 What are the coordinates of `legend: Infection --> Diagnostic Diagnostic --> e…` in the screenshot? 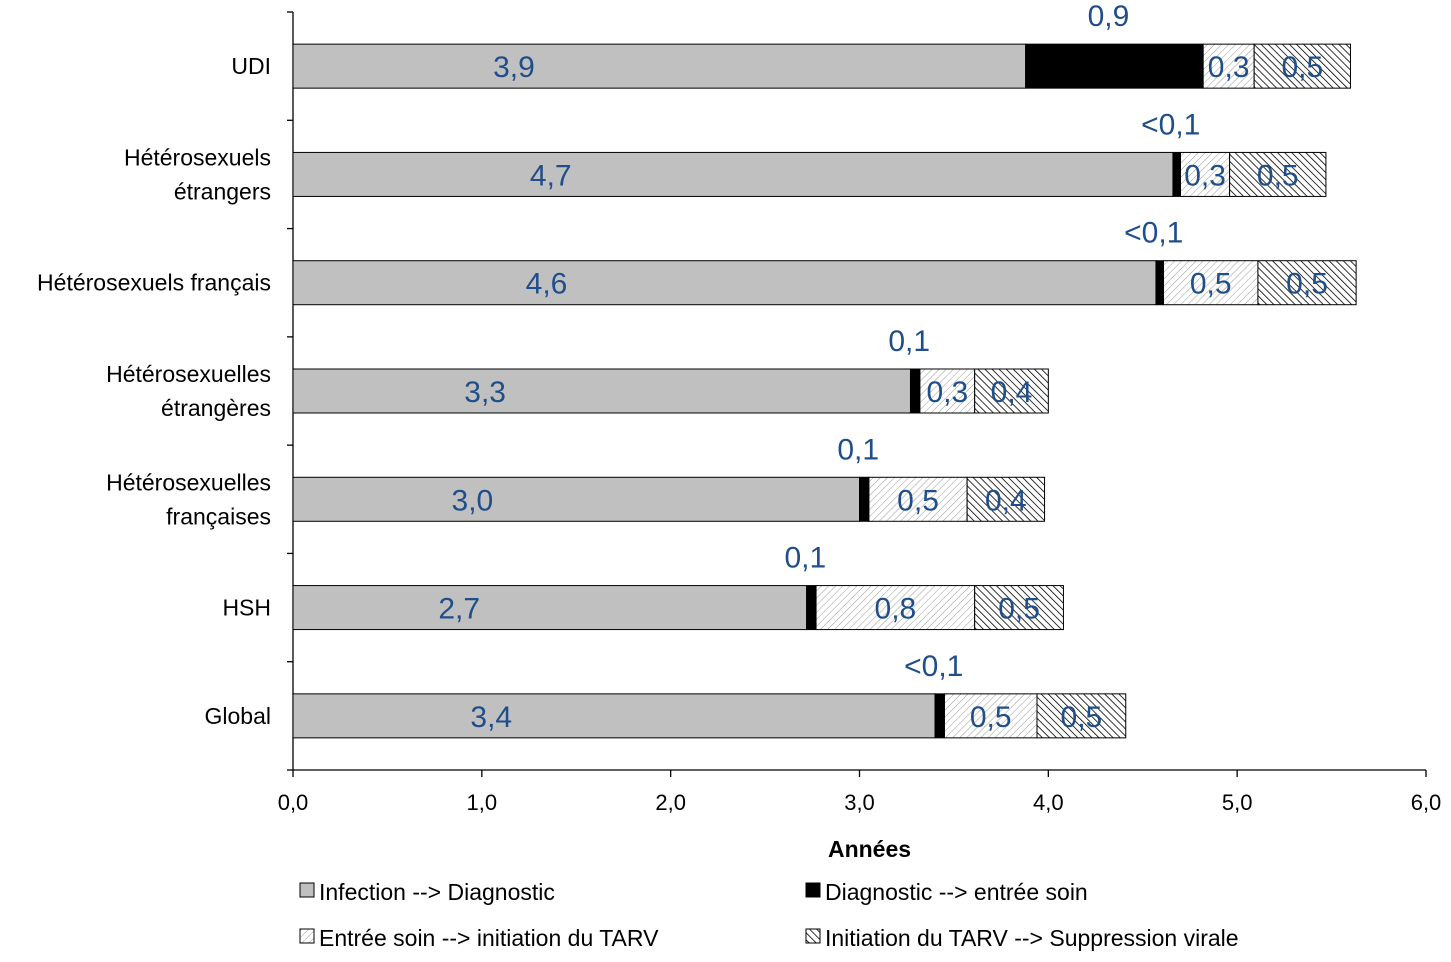 It's located at (769, 915).